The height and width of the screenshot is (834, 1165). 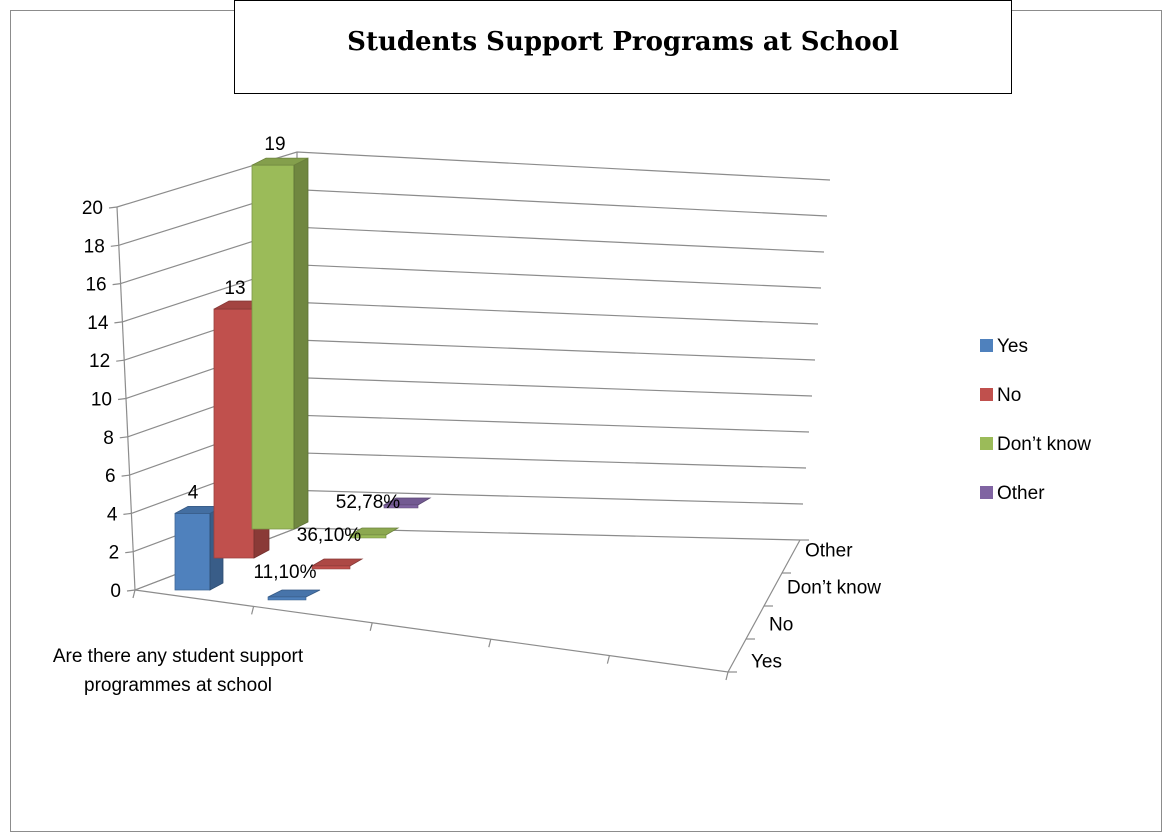 What do you see at coordinates (99, 361) in the screenshot?
I see `y-tick-label: 12` at bounding box center [99, 361].